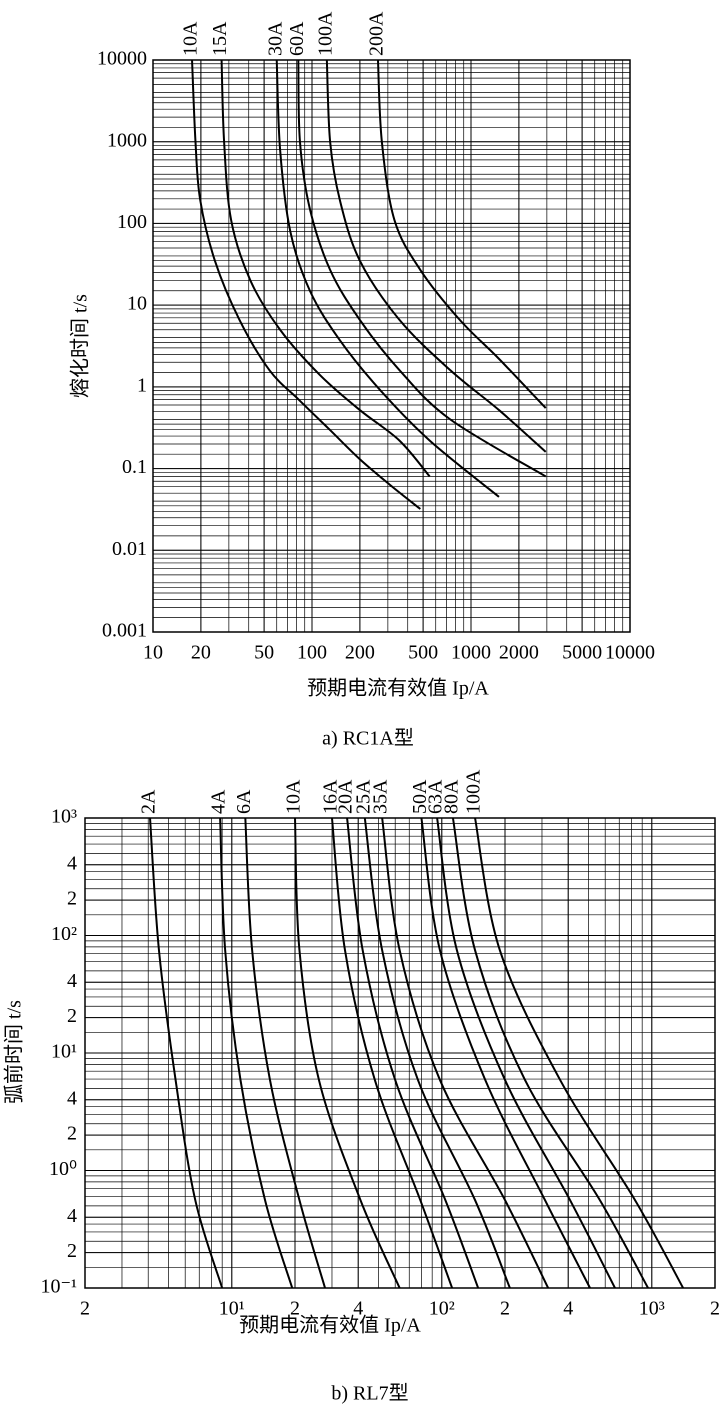  Describe the element at coordinates (80, 346) in the screenshot. I see `y-axis-label: 熔化时间 t/s` at that location.